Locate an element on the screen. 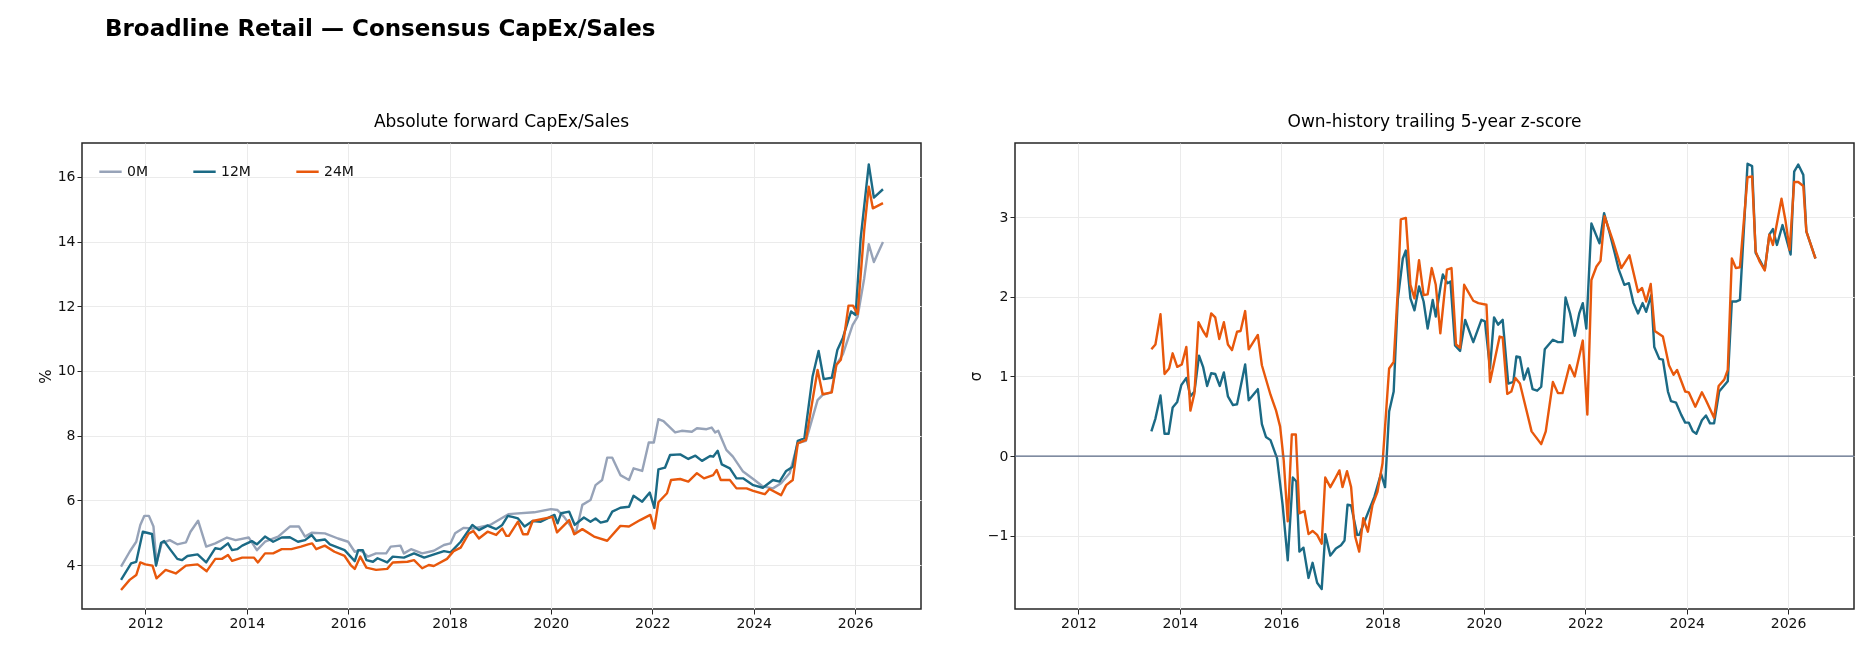 The width and height of the screenshot is (1869, 659). y-tick-label: 1 is located at coordinates (1004, 375).